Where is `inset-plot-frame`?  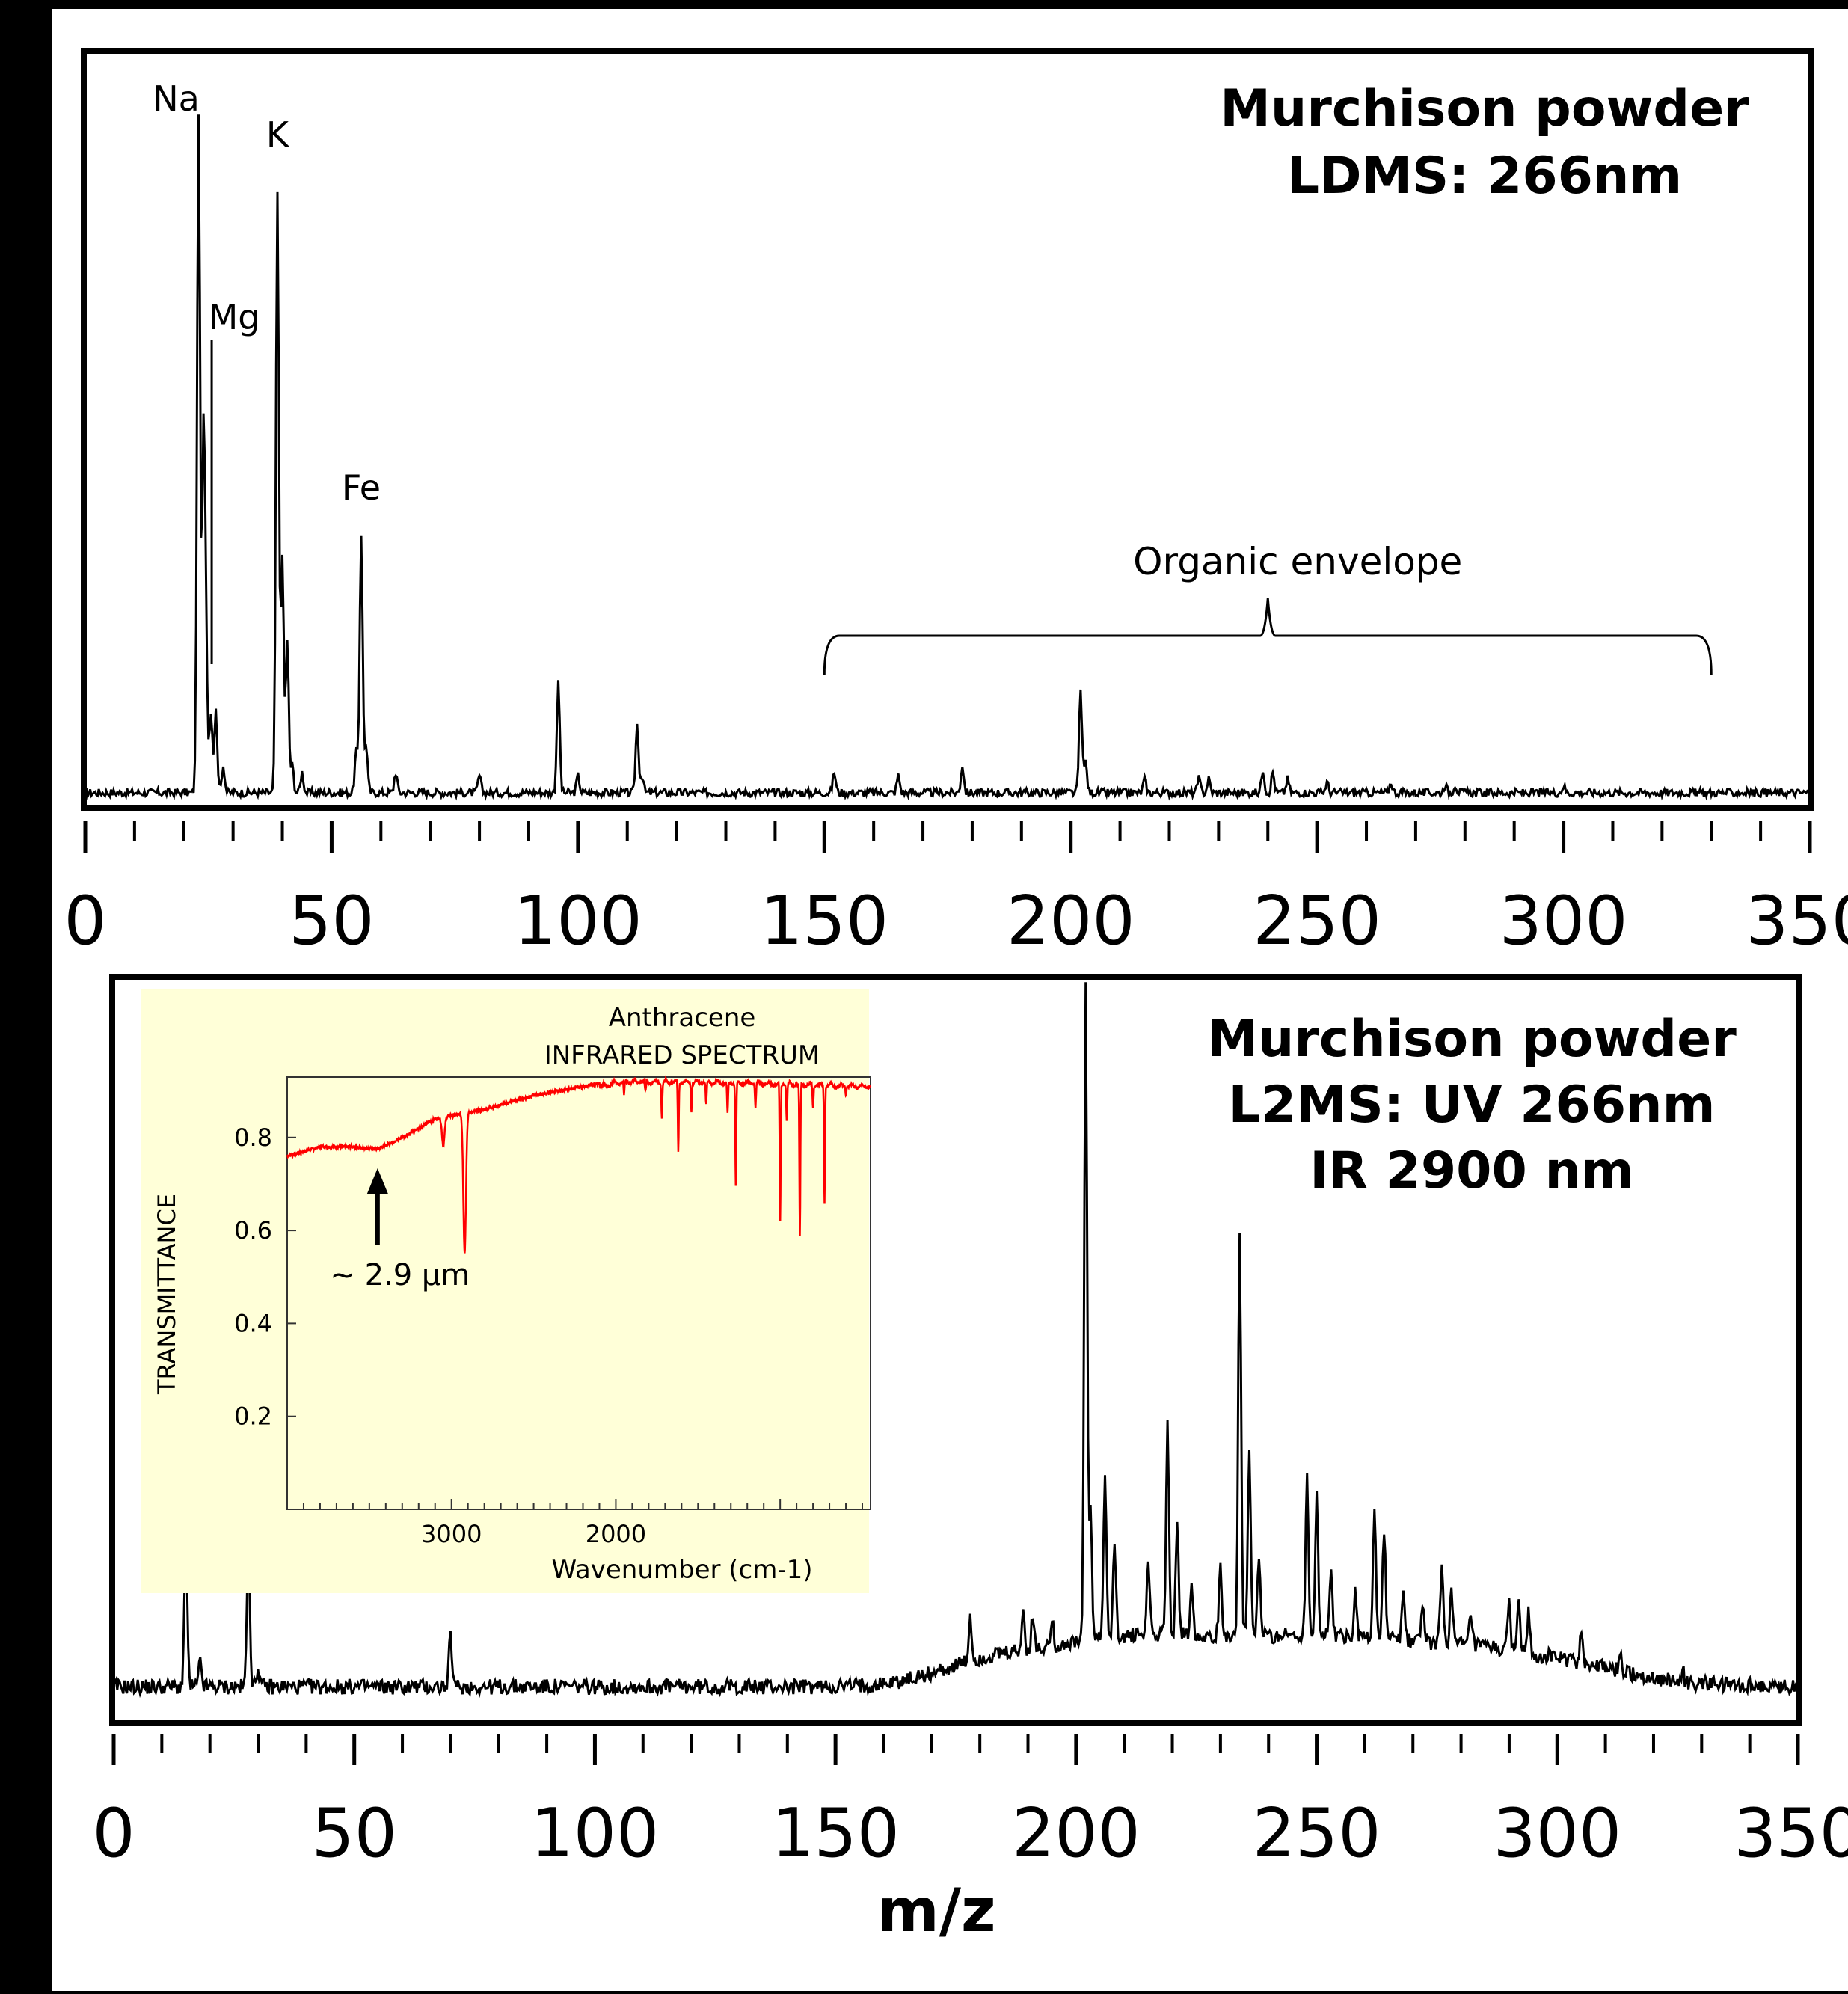
inset-plot-frame is located at coordinates (578, 1293).